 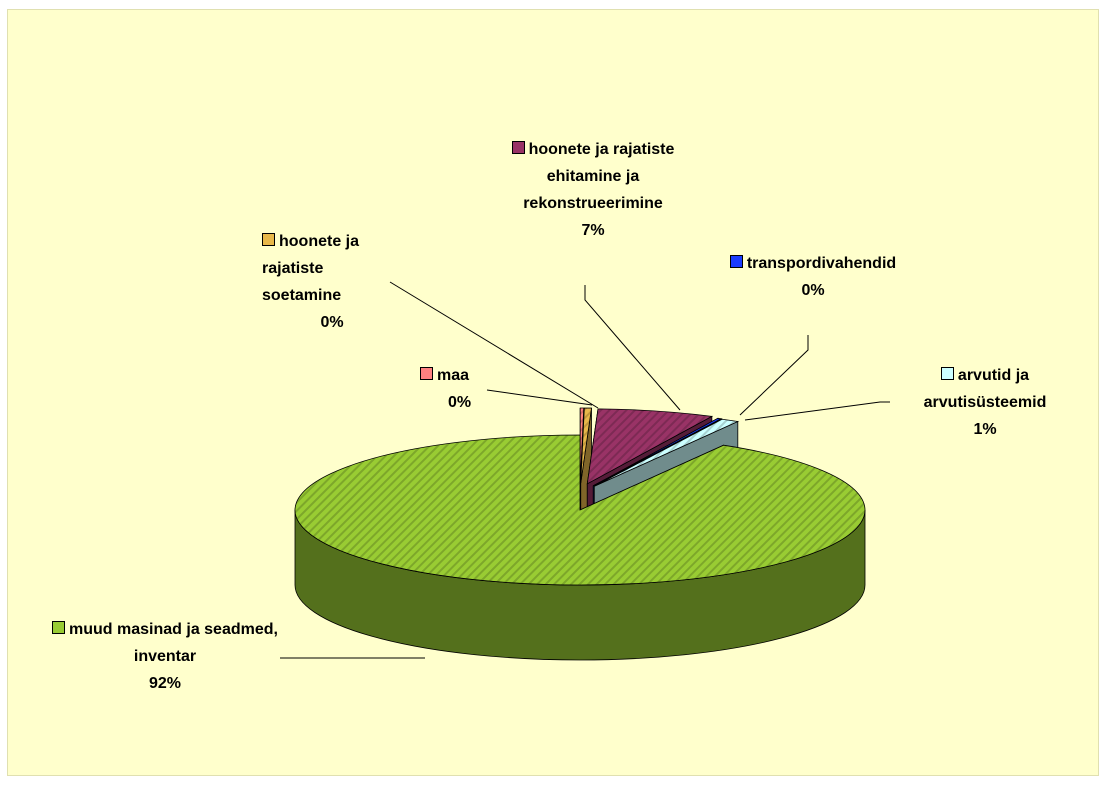 I want to click on data-label: muud masinad ja seadmed, inventar 92%, so click(x=165, y=656).